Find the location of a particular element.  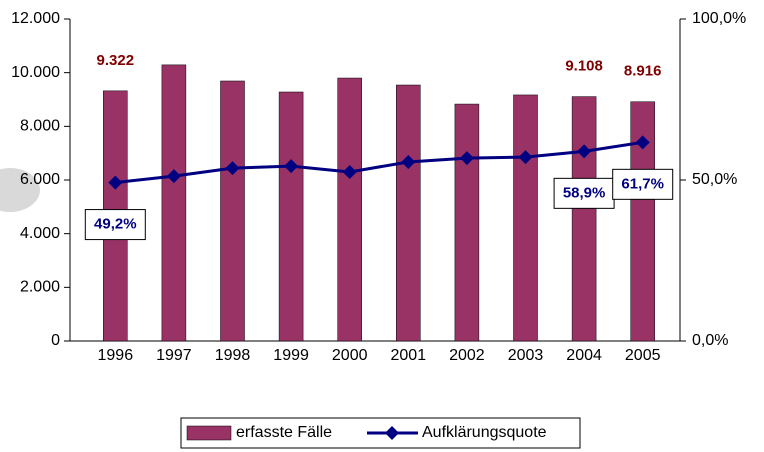

y2-tick-label: 100,0% is located at coordinates (719, 18).